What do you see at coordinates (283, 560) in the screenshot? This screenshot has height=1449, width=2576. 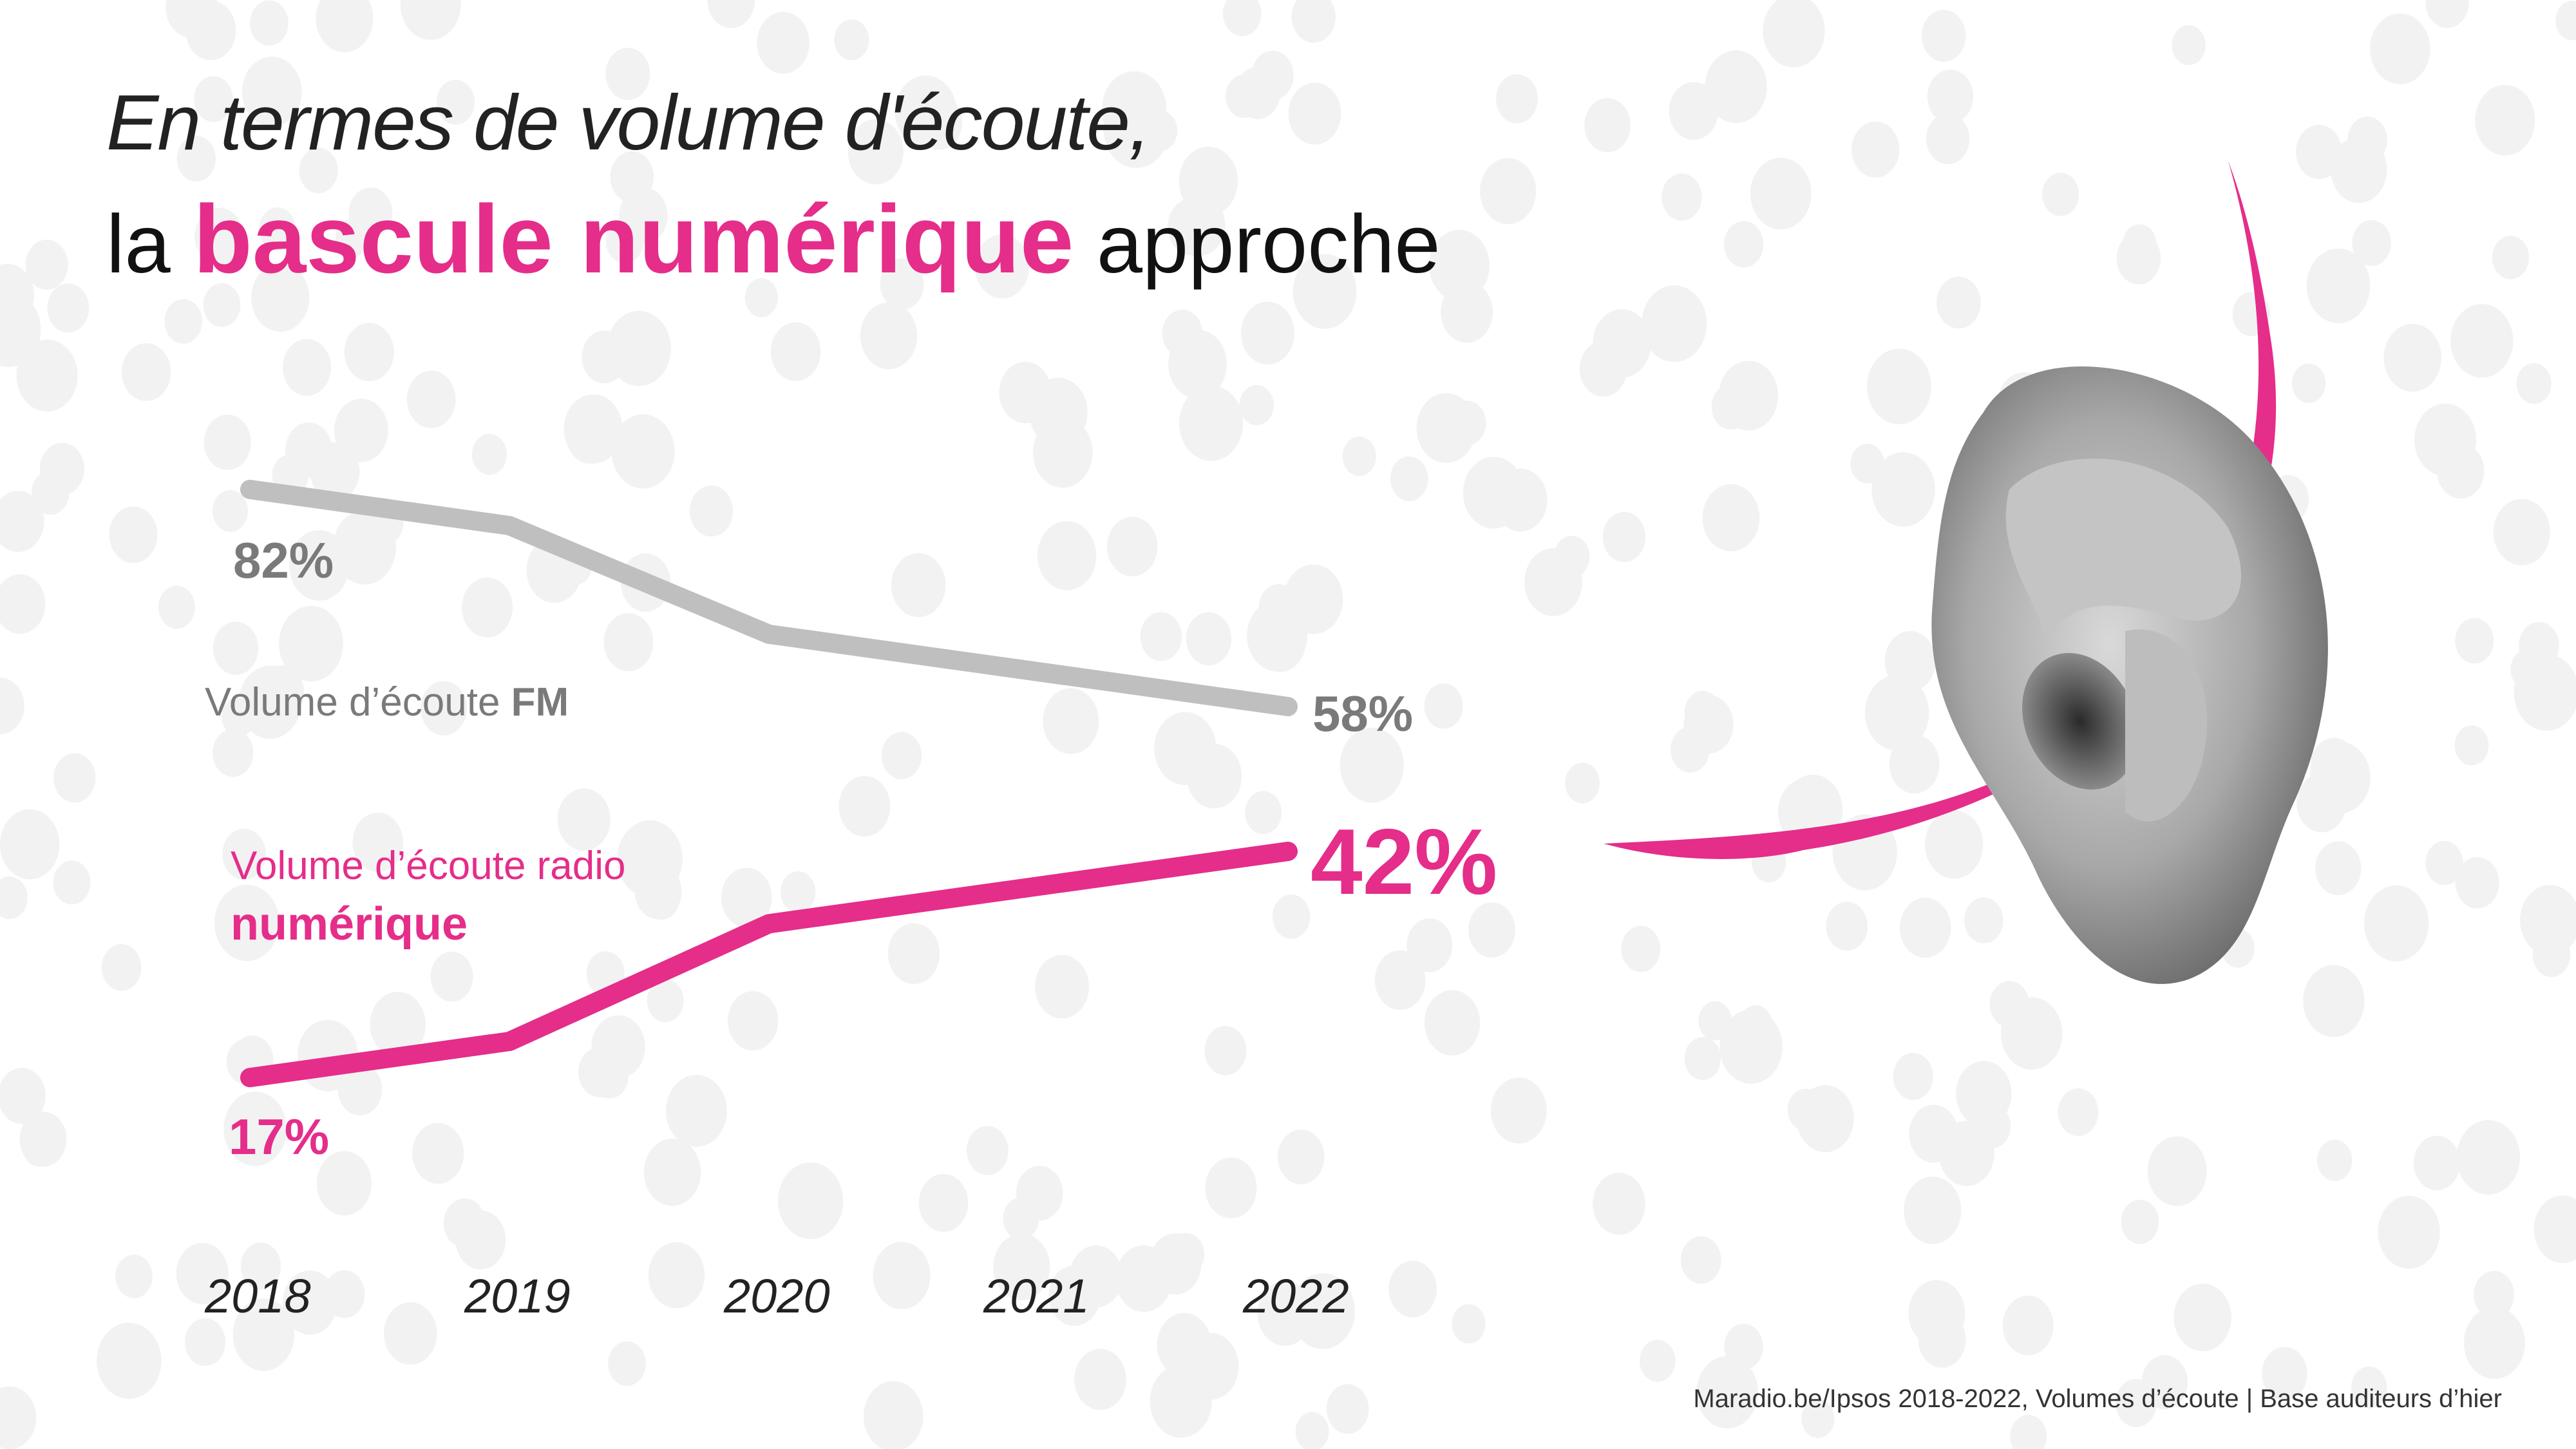 I see `fm-start-label: 82%` at bounding box center [283, 560].